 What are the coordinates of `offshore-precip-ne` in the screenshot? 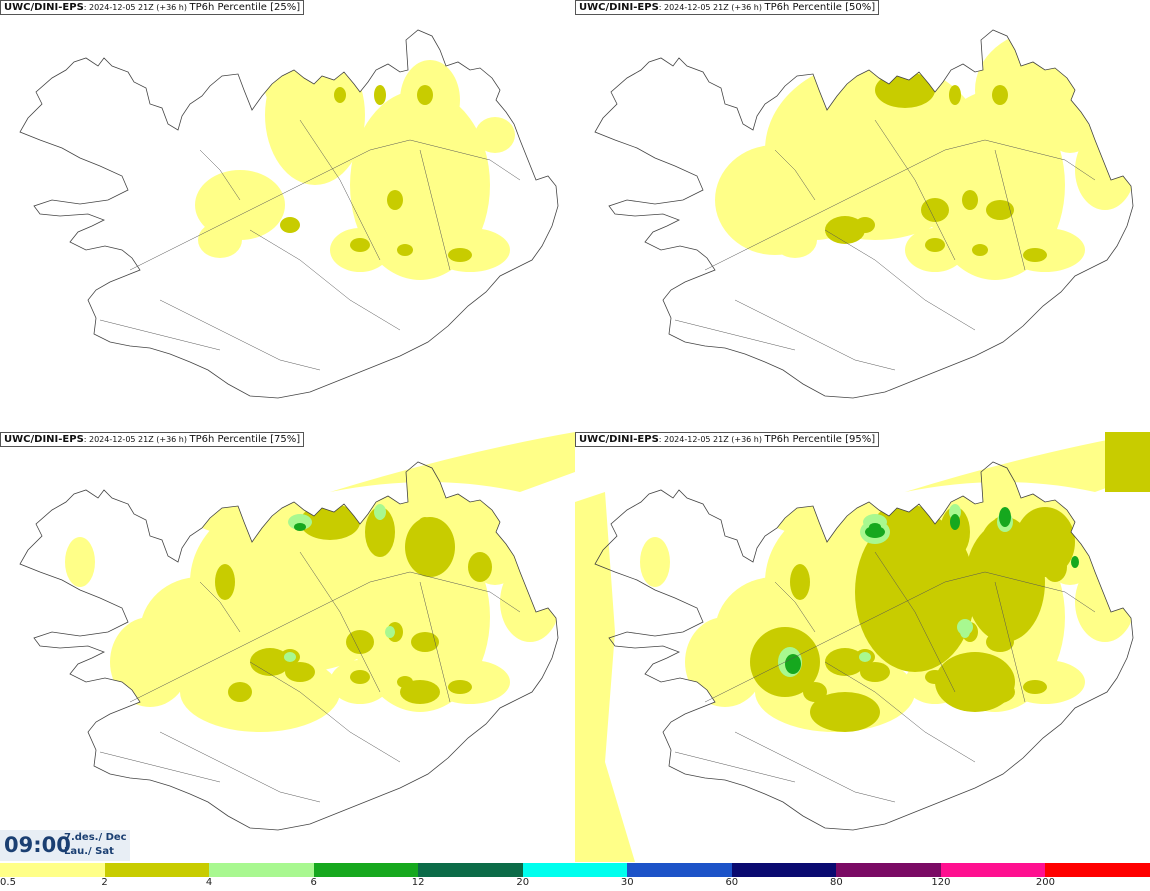 It's located at (1127, 462).